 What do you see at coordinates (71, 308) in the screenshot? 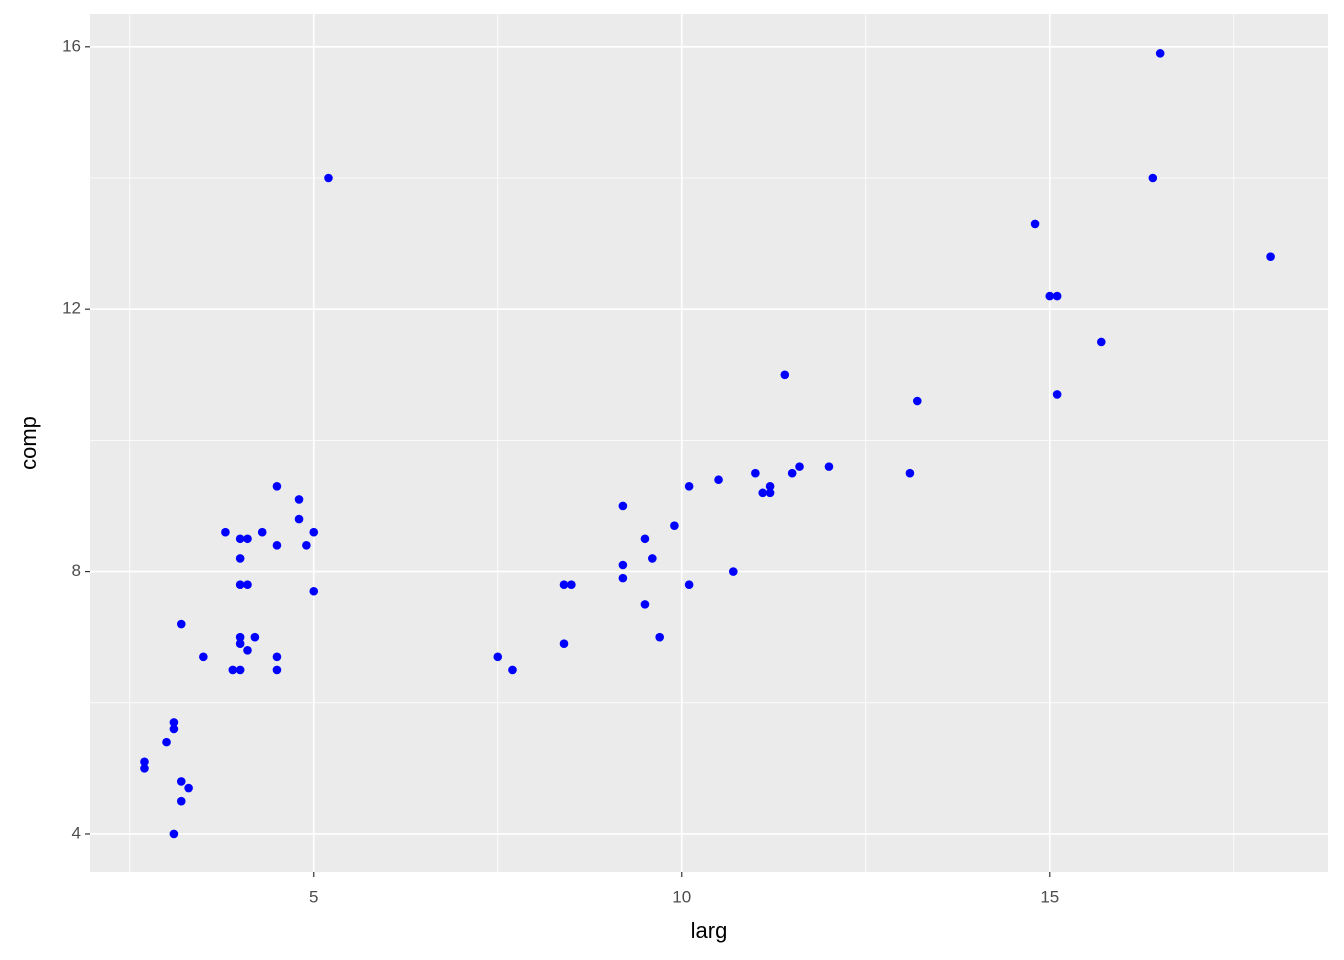
I see `y-tick-label: 12` at bounding box center [71, 308].